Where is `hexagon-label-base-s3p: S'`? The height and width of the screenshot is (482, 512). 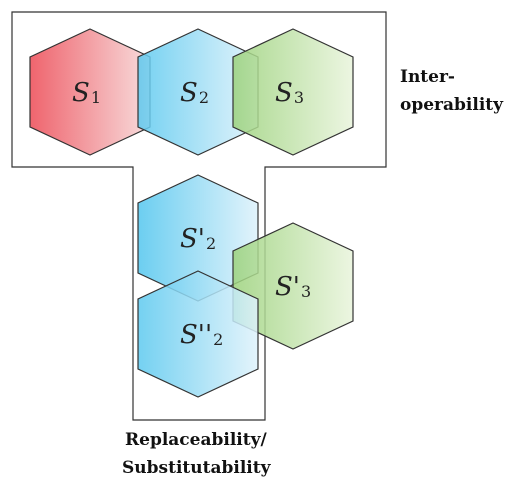 hexagon-label-base-s3p: S' is located at coordinates (287, 287).